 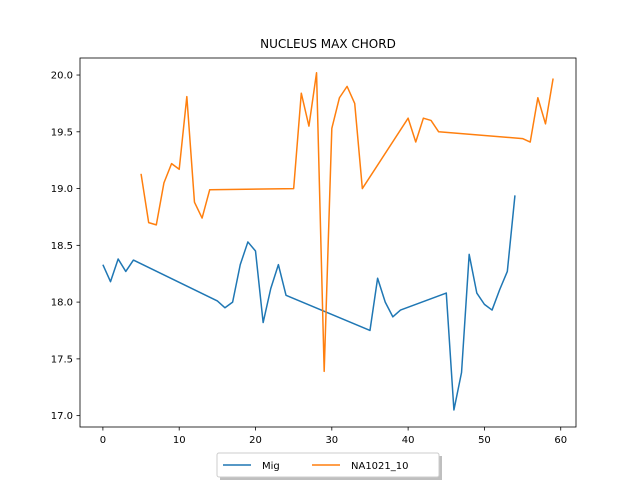 What do you see at coordinates (560, 440) in the screenshot?
I see `x-tick-label: 60` at bounding box center [560, 440].